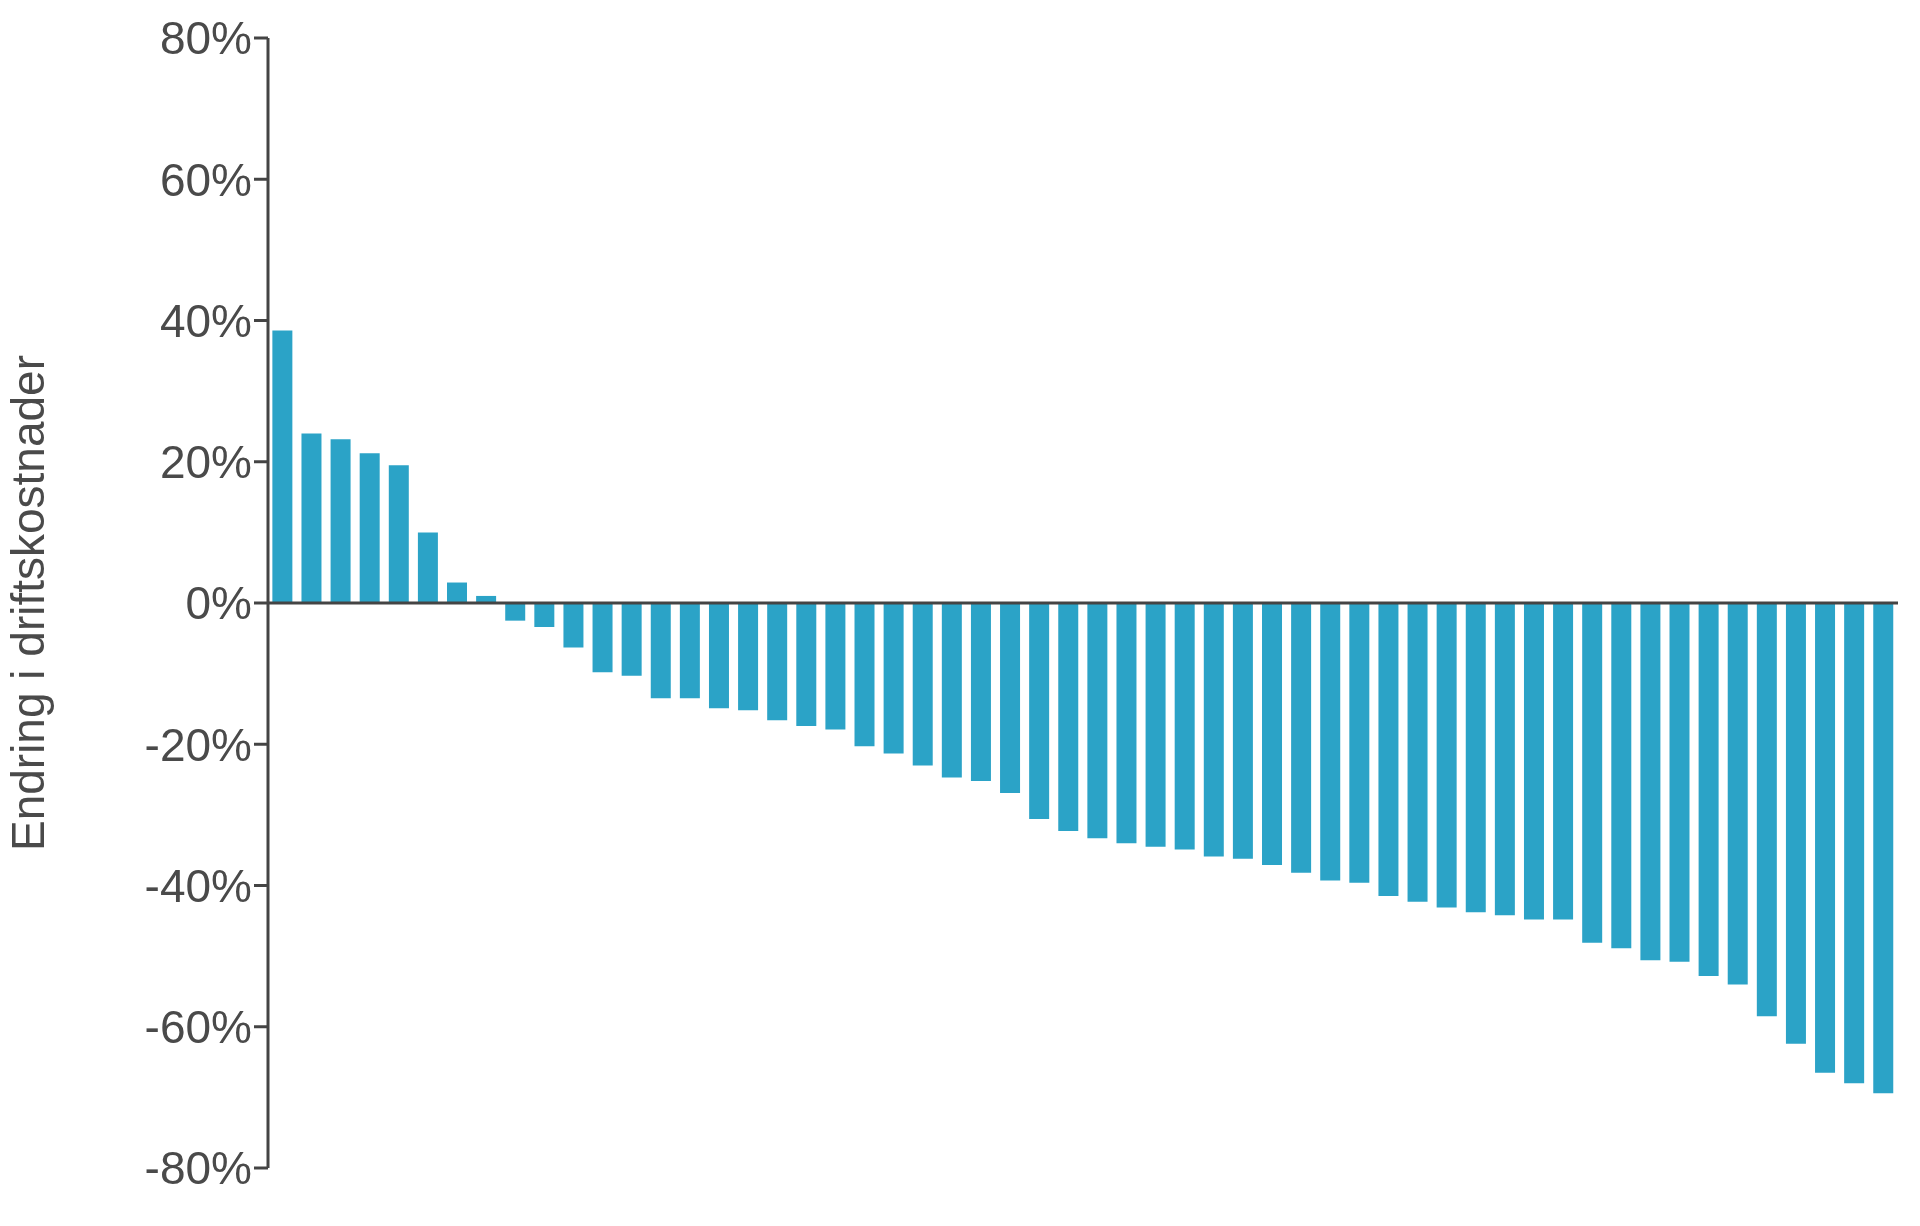 The width and height of the screenshot is (1920, 1226). Describe the element at coordinates (205, 462) in the screenshot. I see `y-tick-label: 20%` at that location.